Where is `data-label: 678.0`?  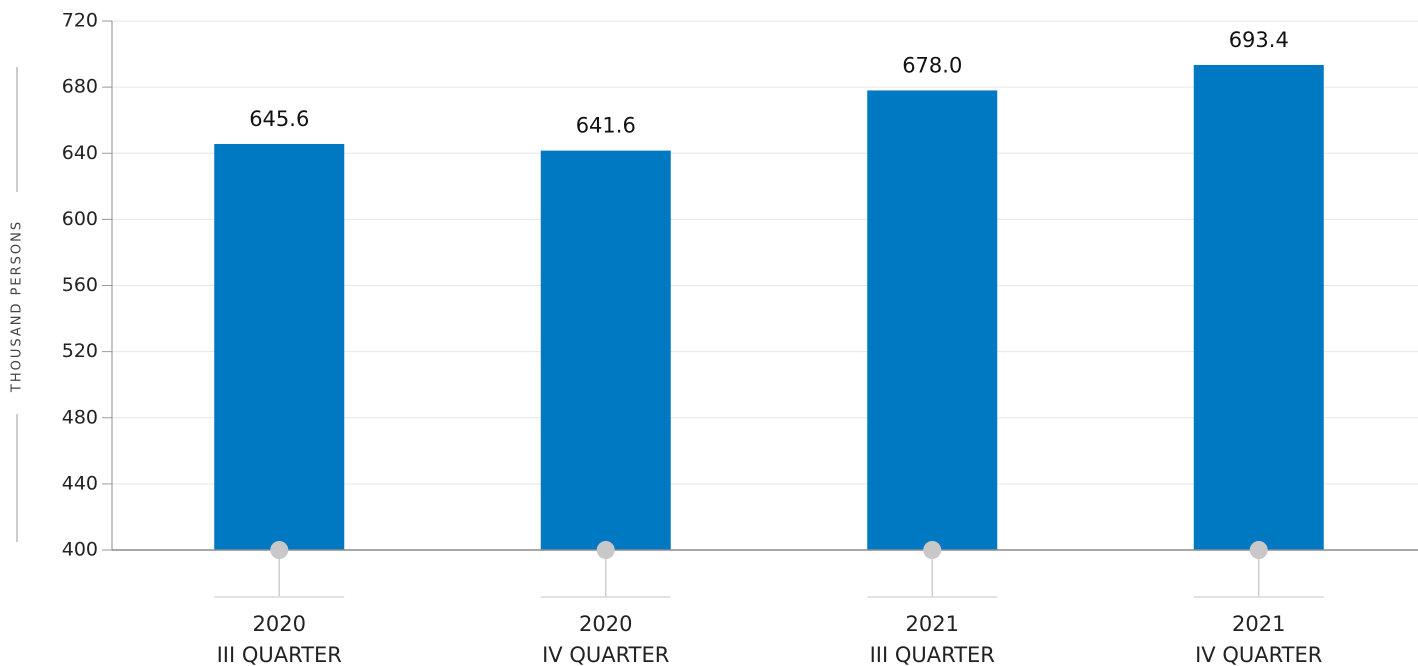 data-label: 678.0 is located at coordinates (932, 65).